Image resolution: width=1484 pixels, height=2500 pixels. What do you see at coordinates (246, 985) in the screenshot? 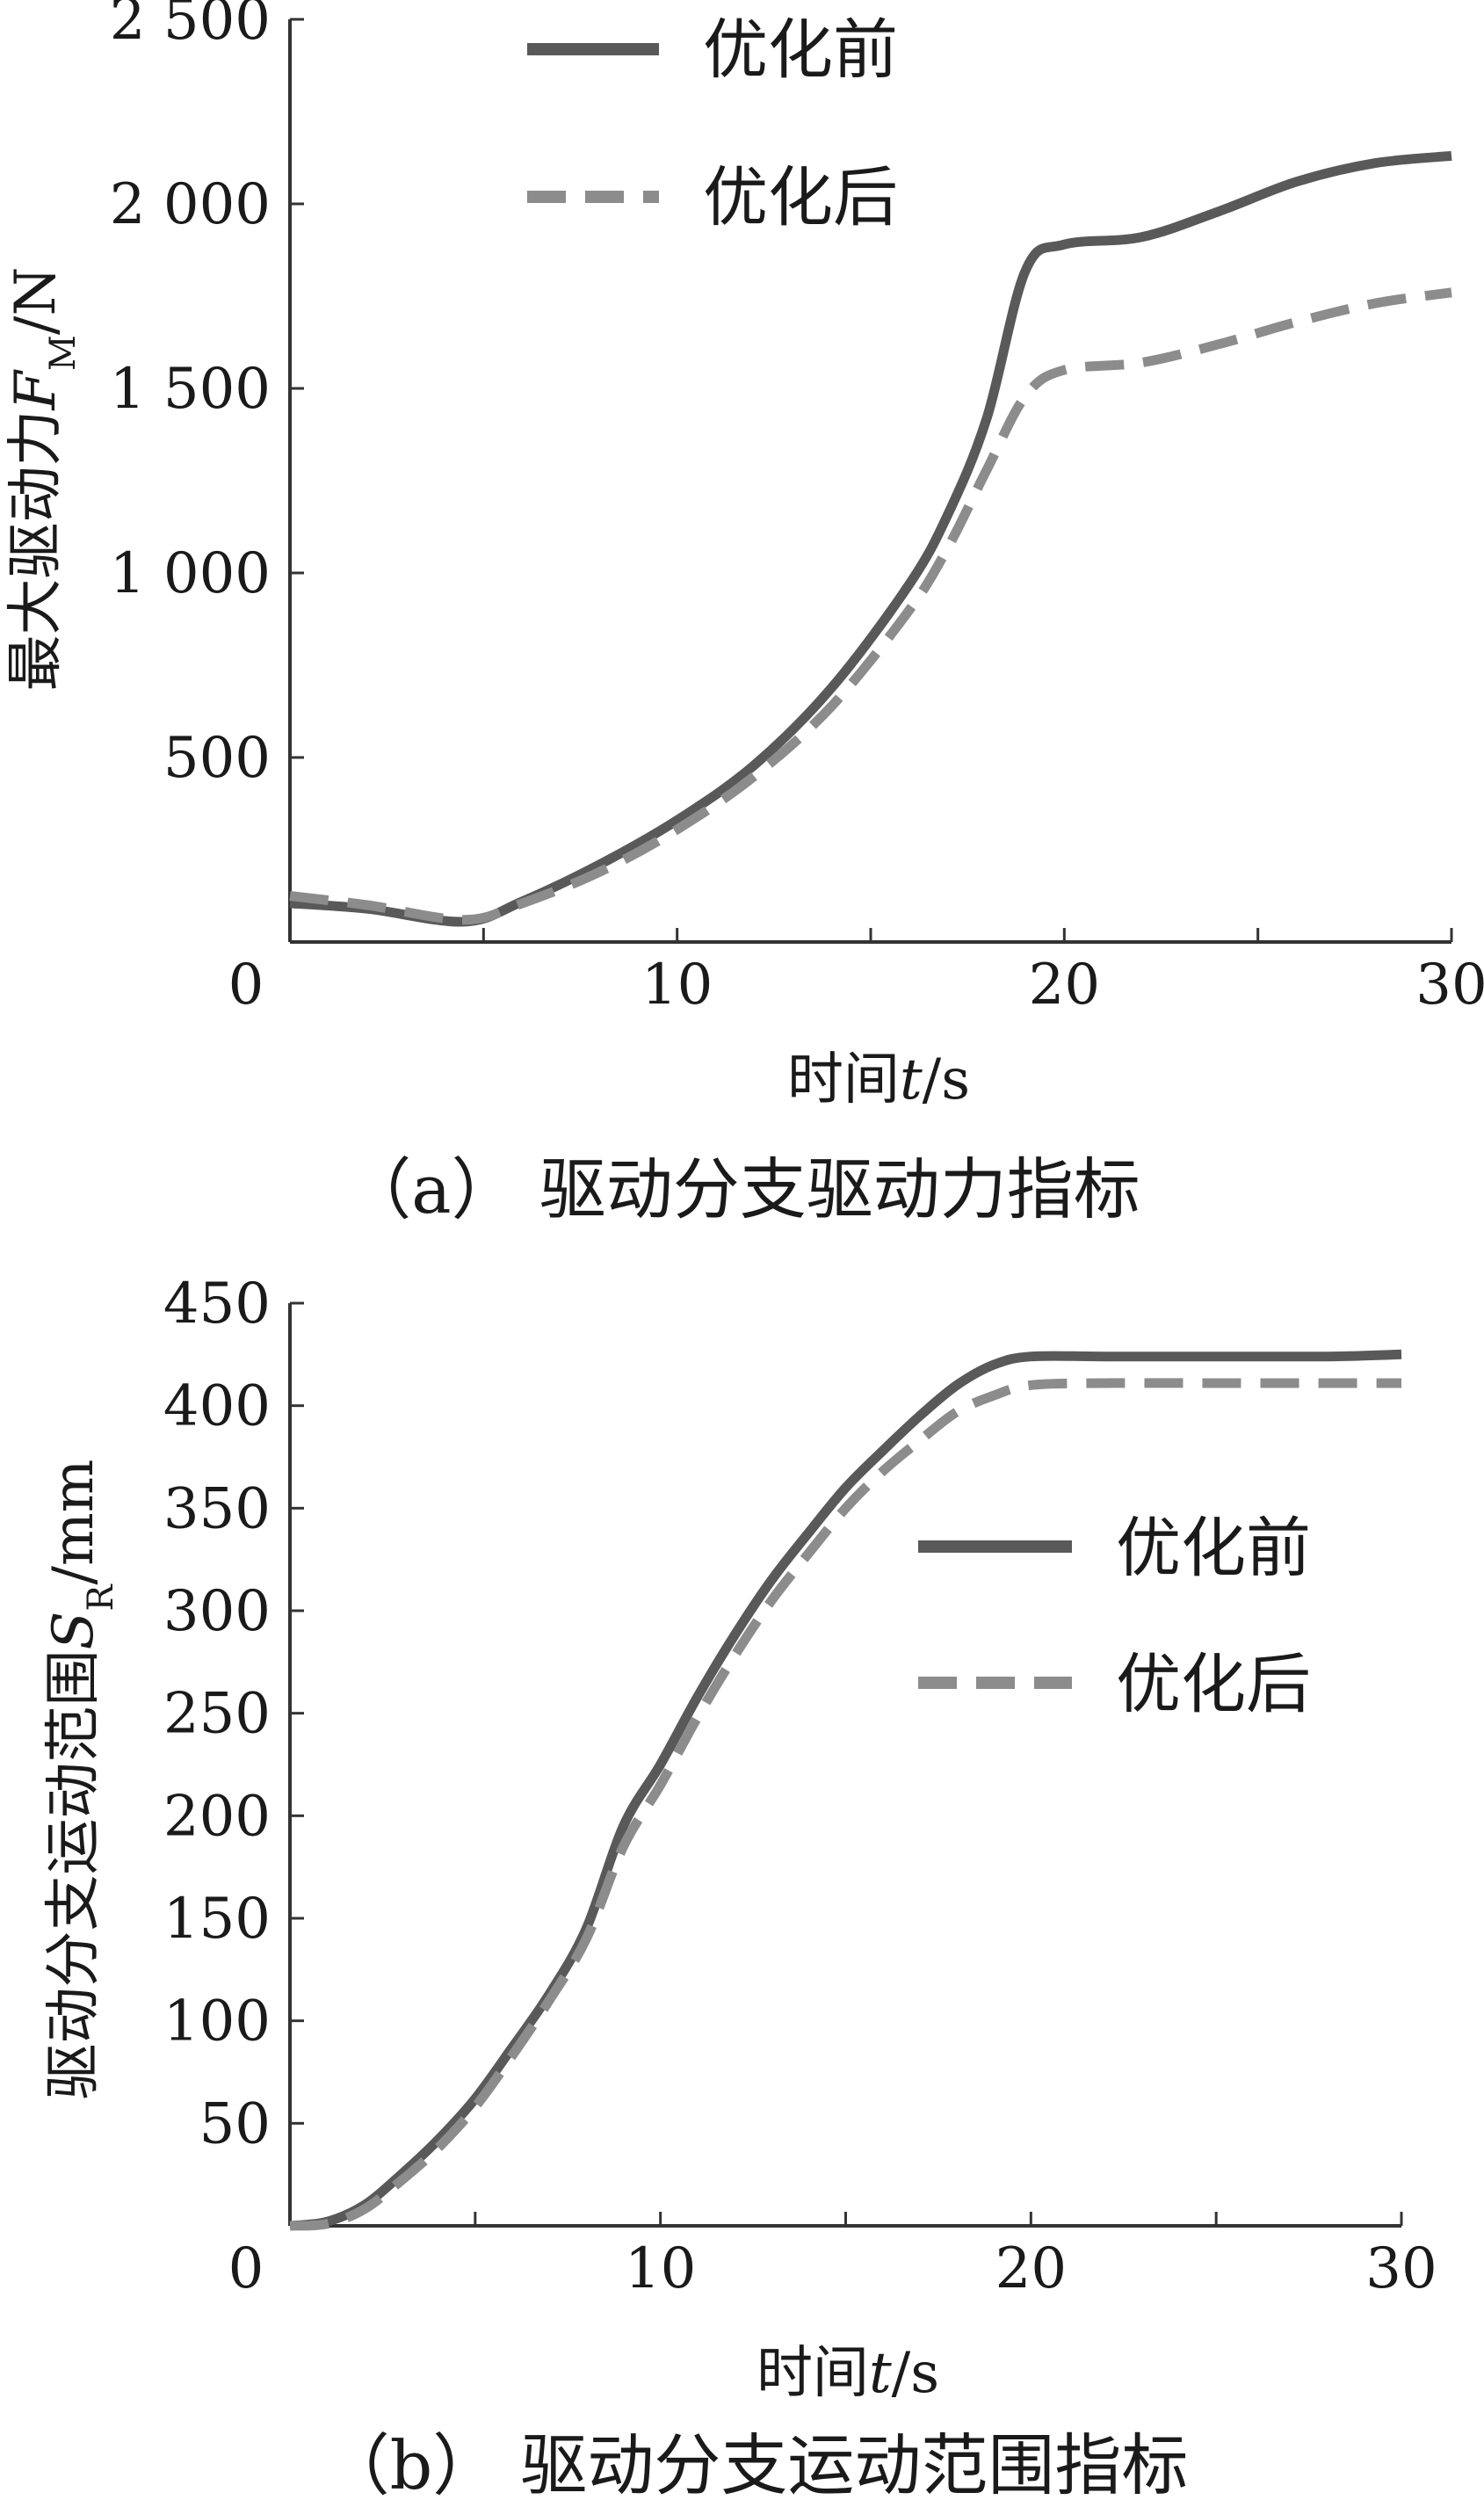
I see `chart-a-x-tick-label: 0` at bounding box center [246, 985].